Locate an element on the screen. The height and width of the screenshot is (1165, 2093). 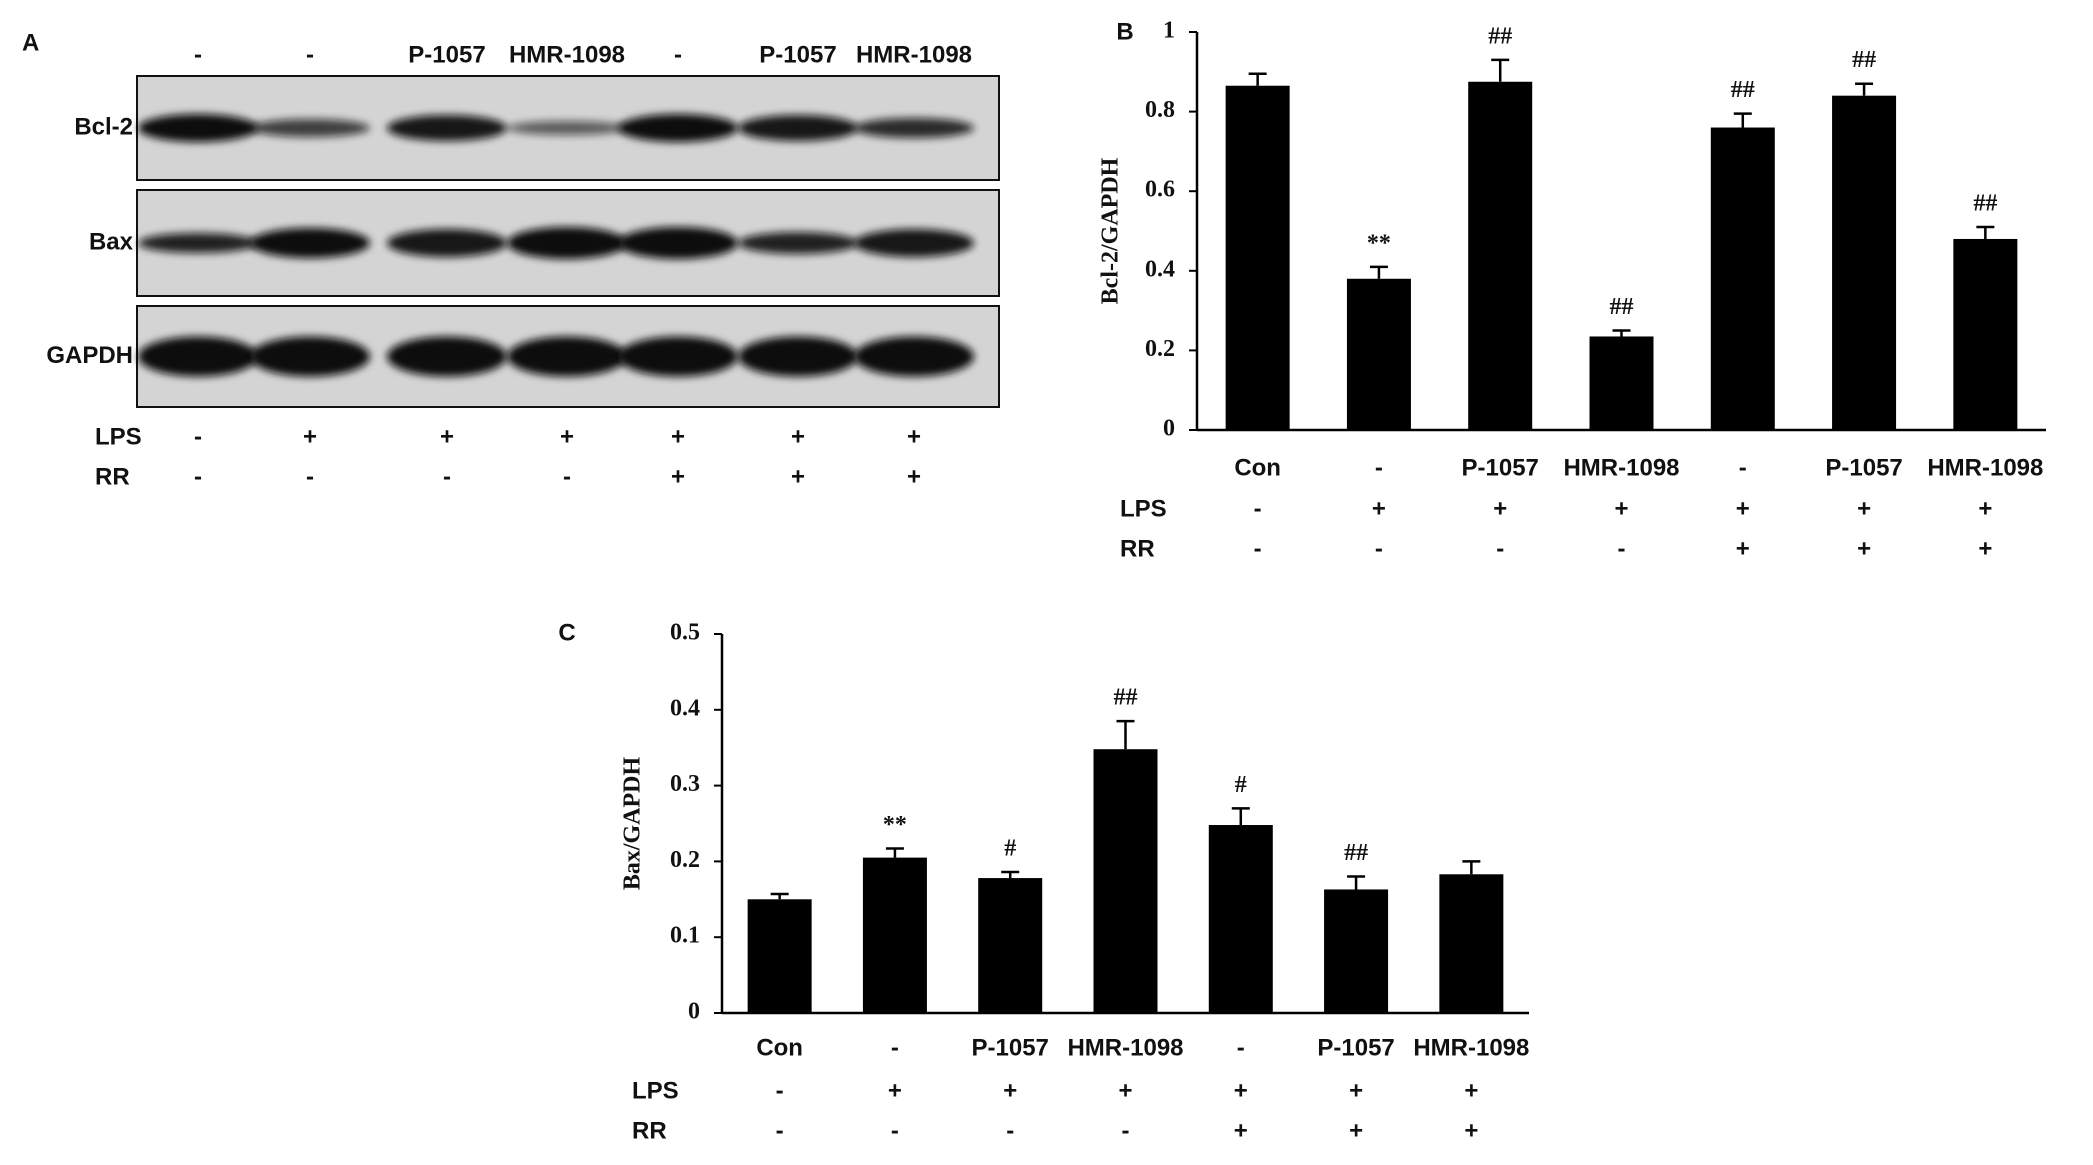
y-tick-label: 0.3 is located at coordinates (685, 784).